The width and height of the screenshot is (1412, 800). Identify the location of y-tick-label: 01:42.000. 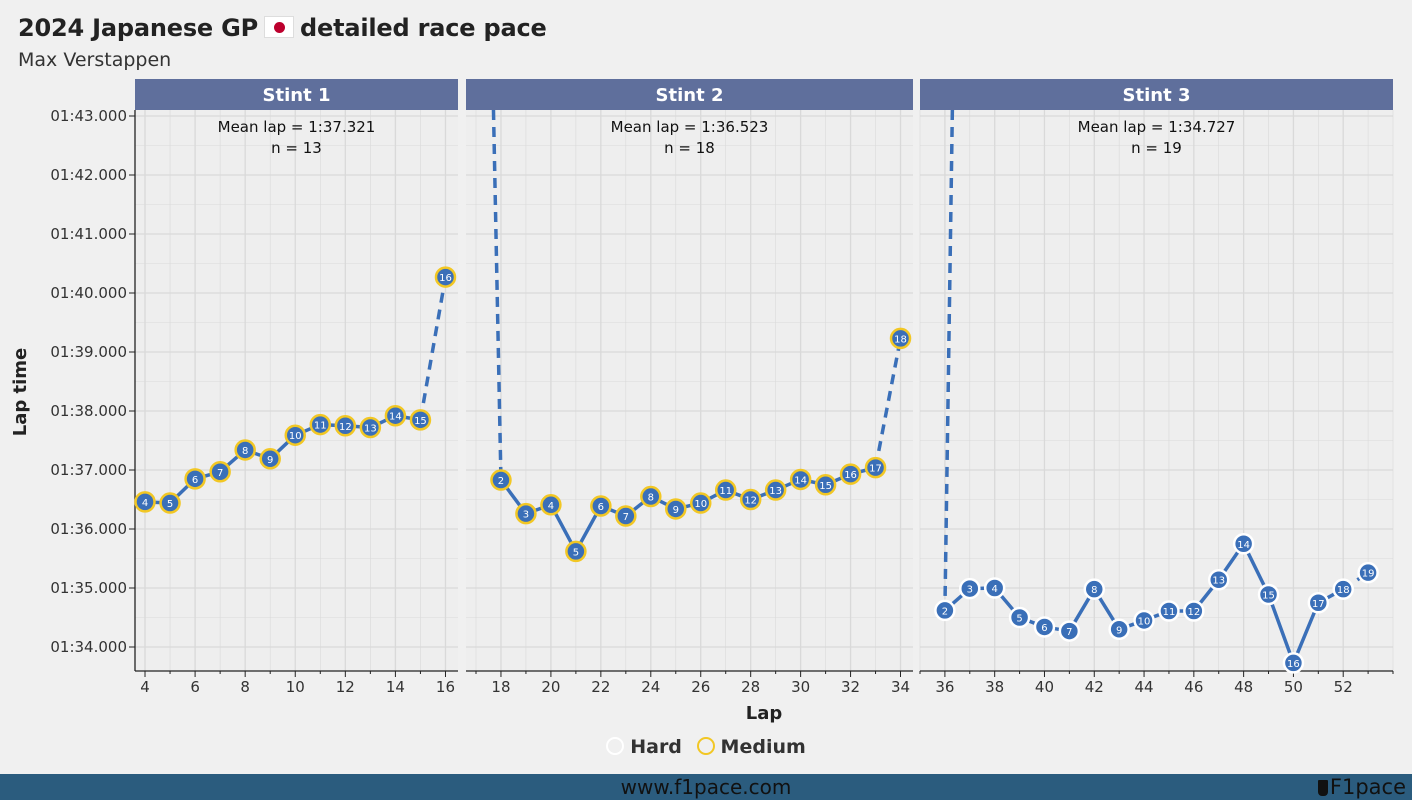
(88, 175).